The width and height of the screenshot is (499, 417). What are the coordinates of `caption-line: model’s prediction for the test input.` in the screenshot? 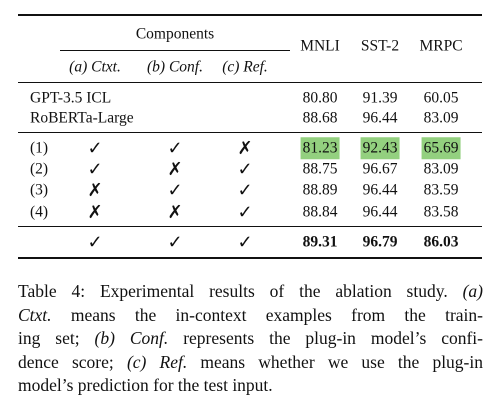 It's located at (250, 386).